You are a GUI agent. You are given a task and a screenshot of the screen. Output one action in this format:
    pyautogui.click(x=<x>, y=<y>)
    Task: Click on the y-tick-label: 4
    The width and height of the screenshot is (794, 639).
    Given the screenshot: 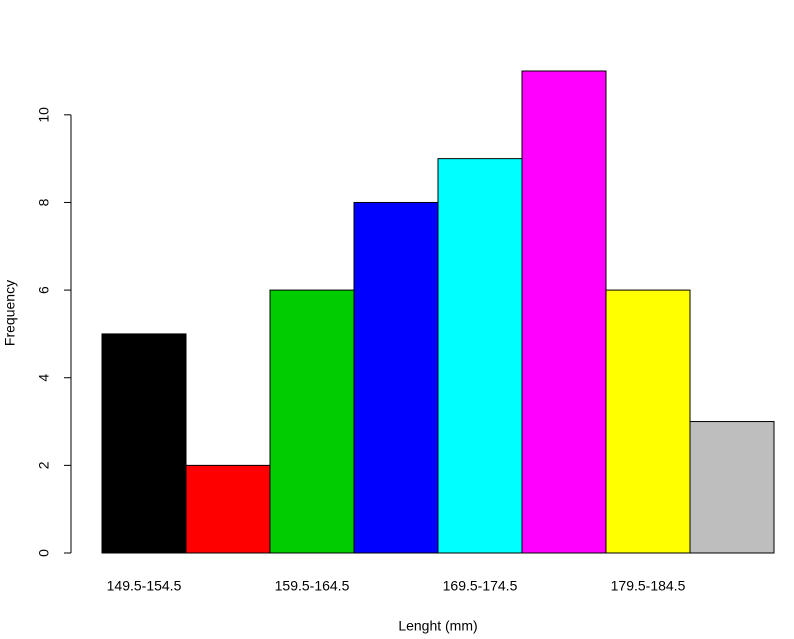 What is the action you would take?
    pyautogui.click(x=44, y=378)
    